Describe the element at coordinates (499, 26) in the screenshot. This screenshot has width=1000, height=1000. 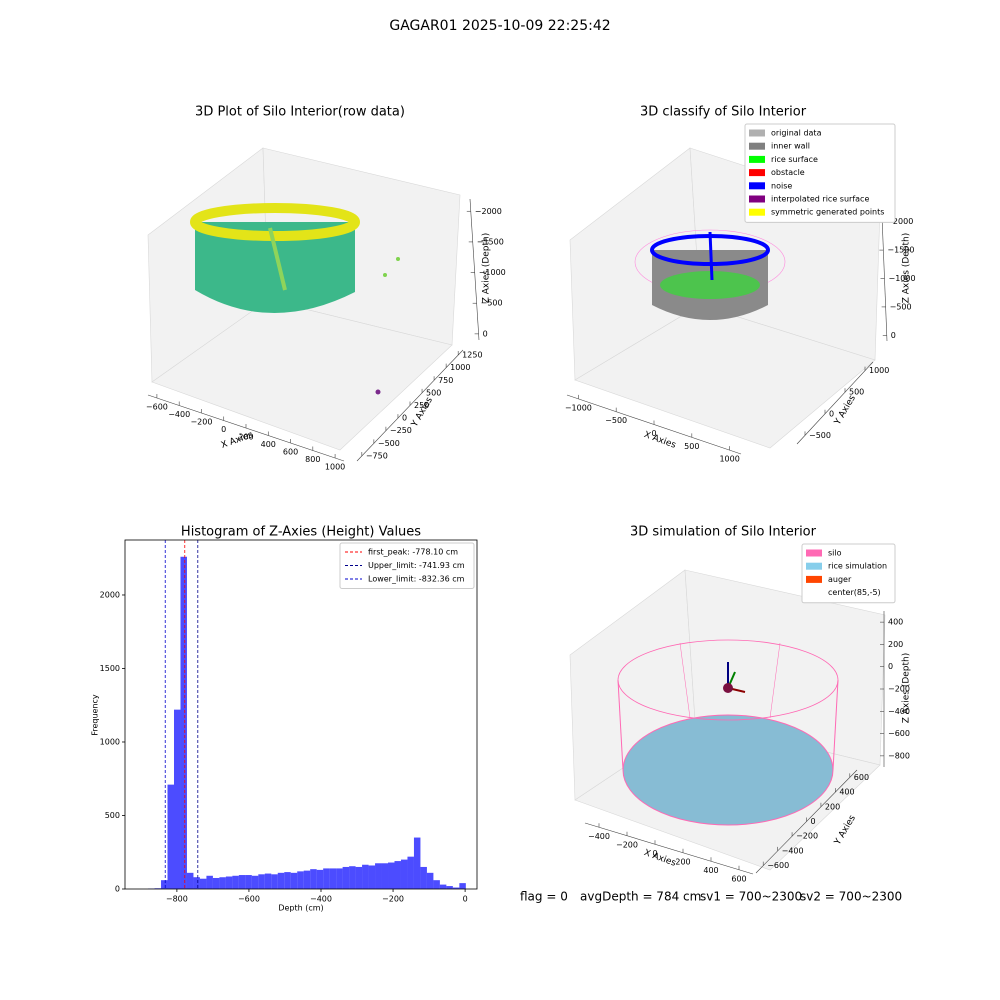
I see `figure-title: GAGAR01 2025-10-09 22:25:42` at that location.